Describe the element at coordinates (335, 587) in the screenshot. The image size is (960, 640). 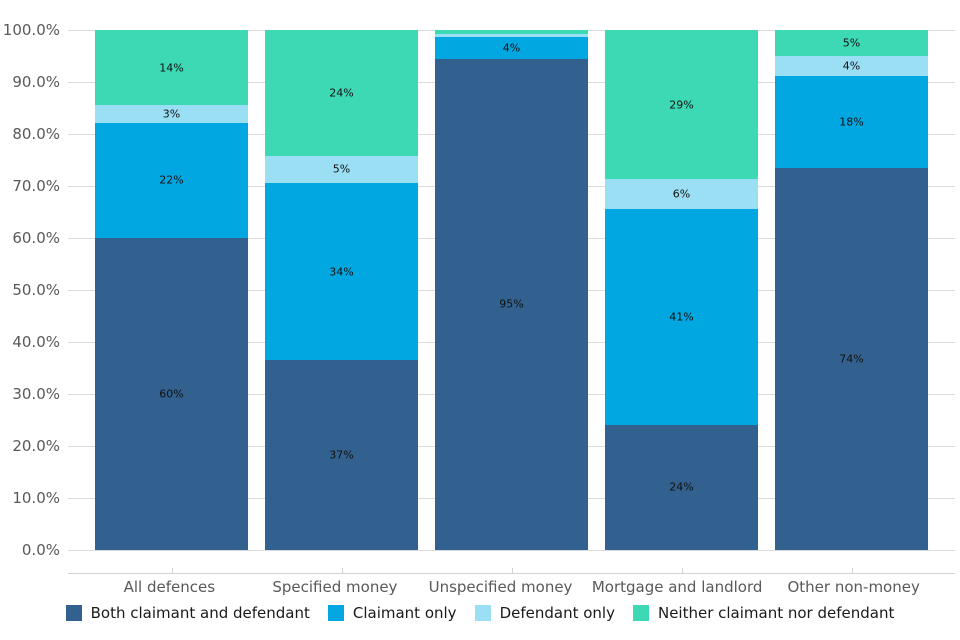
I see `x-axis-label-specified-money: Specified money` at that location.